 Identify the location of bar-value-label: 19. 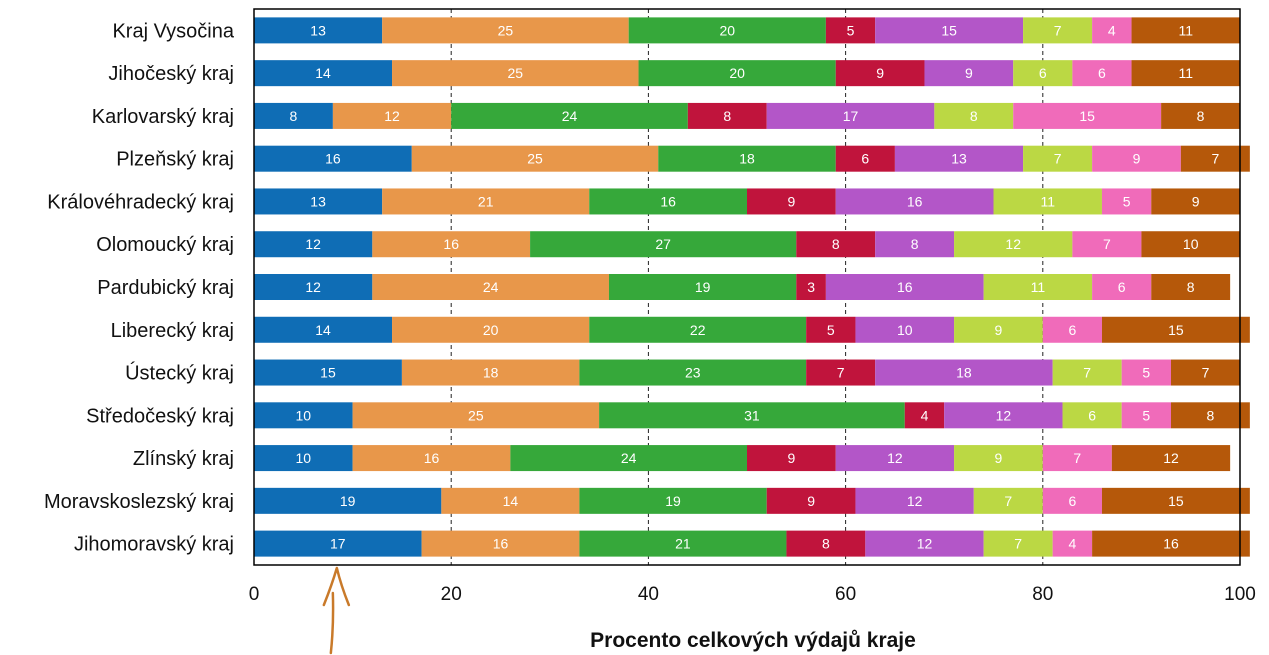
(673, 501).